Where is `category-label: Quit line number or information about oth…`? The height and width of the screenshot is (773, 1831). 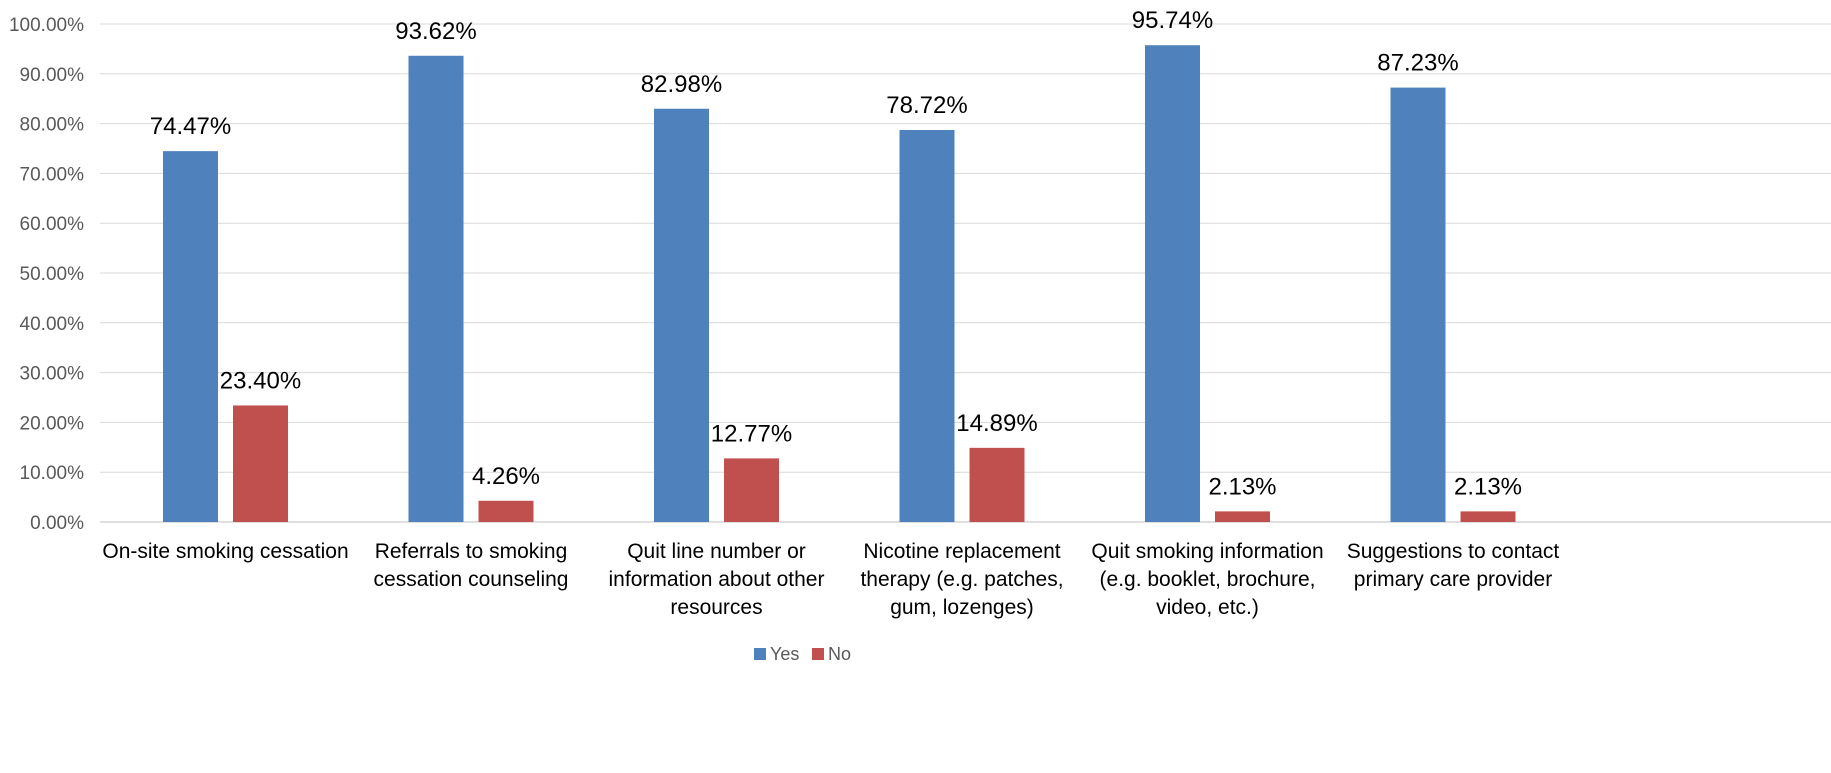 category-label: Quit line number or information about oth… is located at coordinates (717, 579).